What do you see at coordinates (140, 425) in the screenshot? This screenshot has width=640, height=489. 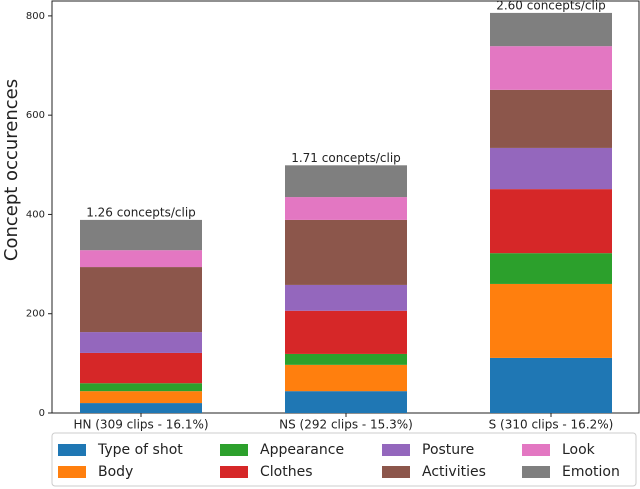 I see `x-tick-label: HN (309 clips - 16.1%)` at bounding box center [140, 425].